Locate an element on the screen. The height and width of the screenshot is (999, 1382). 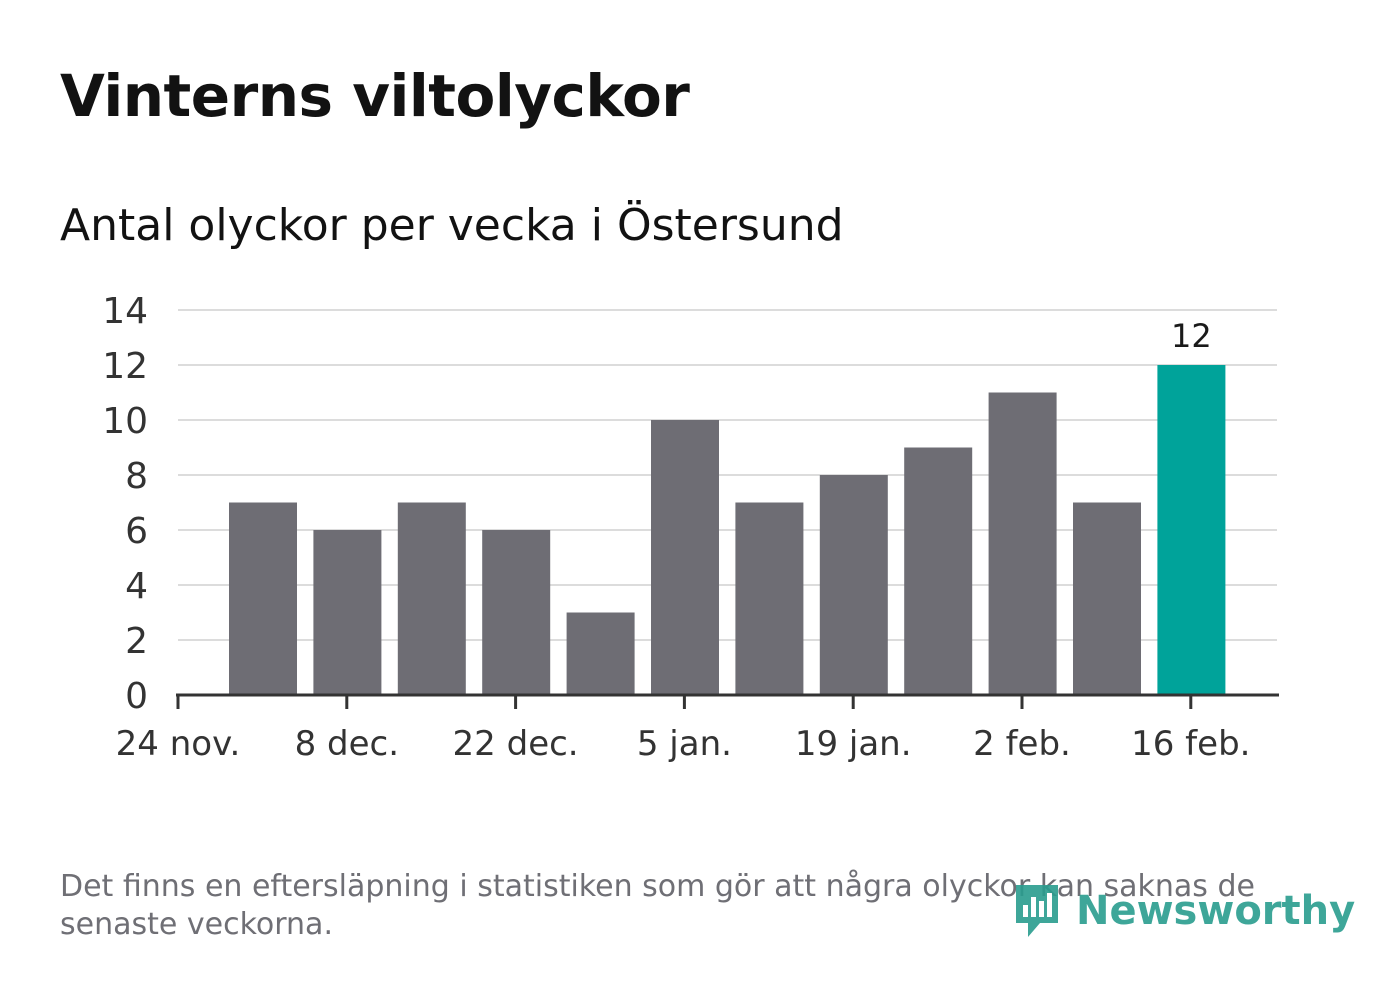
newsworthy-logo-icon is located at coordinates (1037, 911).